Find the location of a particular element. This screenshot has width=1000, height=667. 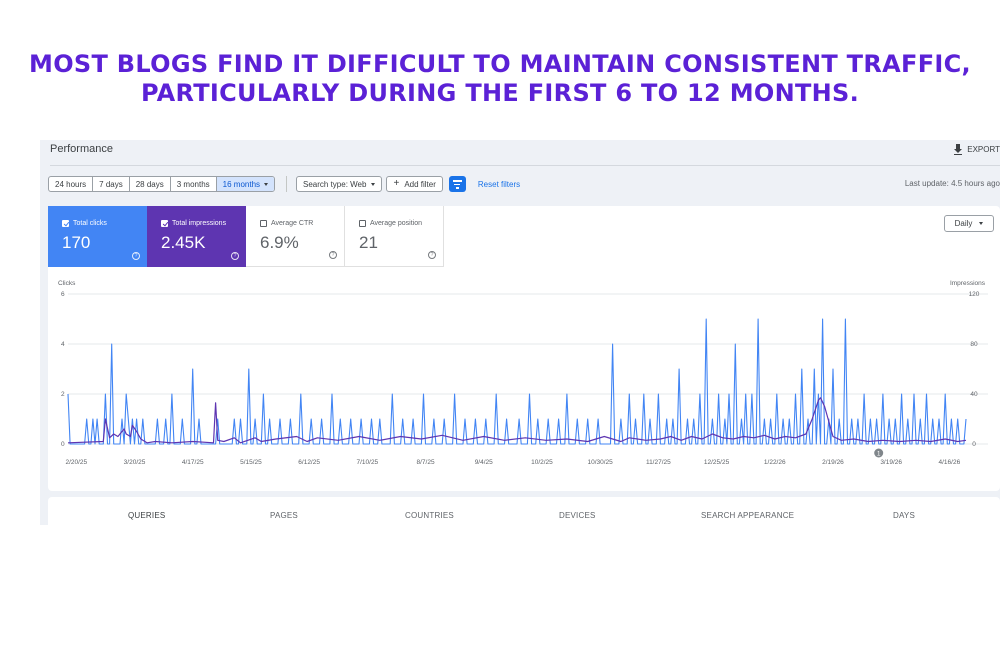

x-tick-label: 4/16/26 is located at coordinates (950, 462).